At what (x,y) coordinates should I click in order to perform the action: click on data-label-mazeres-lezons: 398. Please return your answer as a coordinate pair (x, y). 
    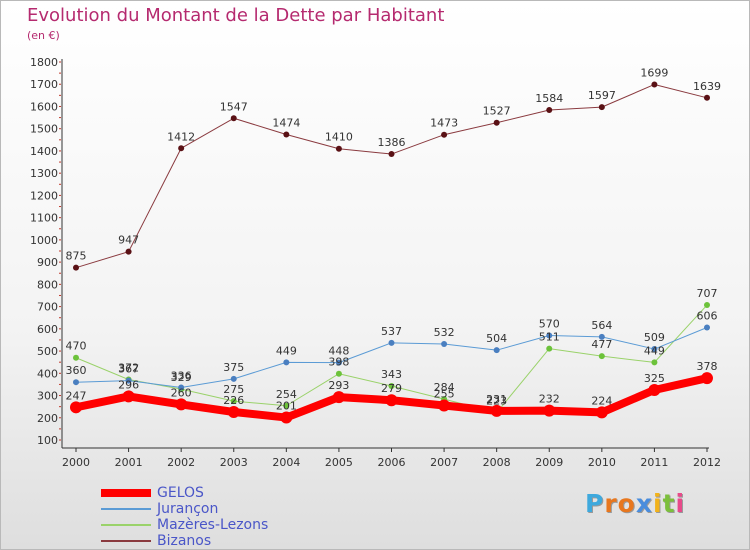
    Looking at the image, I should click on (338, 362).